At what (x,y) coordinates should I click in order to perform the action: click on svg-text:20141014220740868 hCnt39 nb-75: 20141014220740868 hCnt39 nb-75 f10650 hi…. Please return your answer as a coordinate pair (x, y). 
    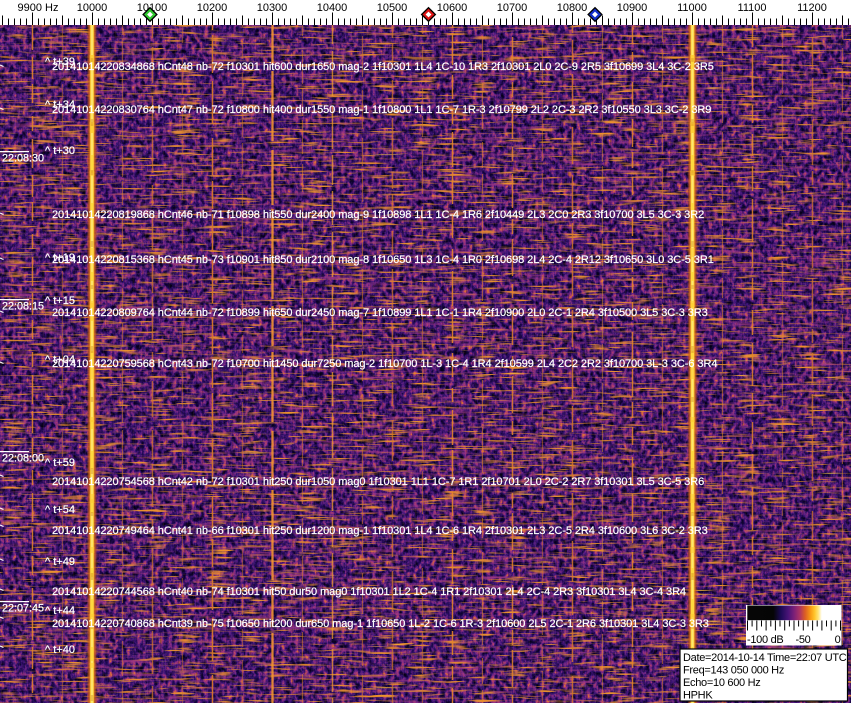
    Looking at the image, I should click on (380, 624).